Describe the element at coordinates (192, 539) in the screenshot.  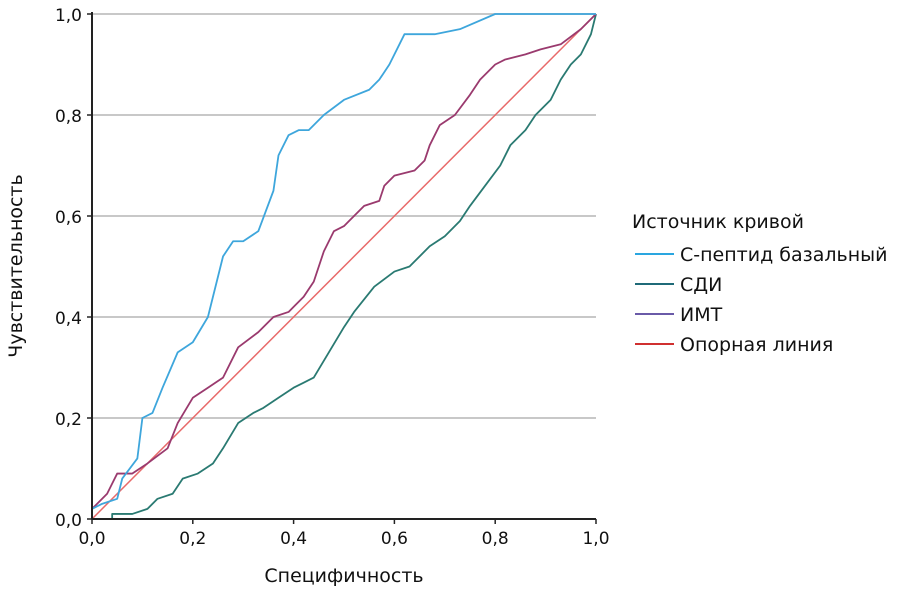
I see `x-tick-label: 0,2` at that location.